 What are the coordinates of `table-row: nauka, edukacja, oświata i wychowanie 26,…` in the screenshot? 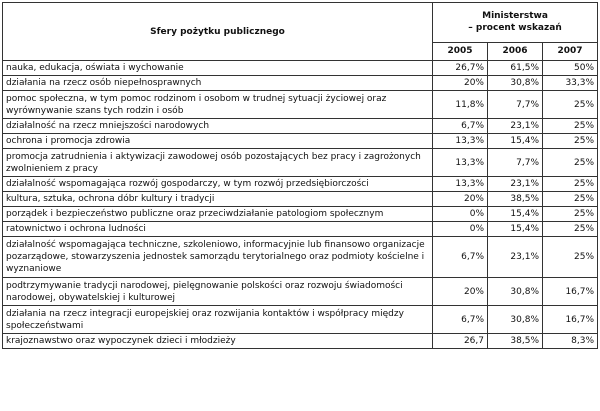 It's located at (300, 68).